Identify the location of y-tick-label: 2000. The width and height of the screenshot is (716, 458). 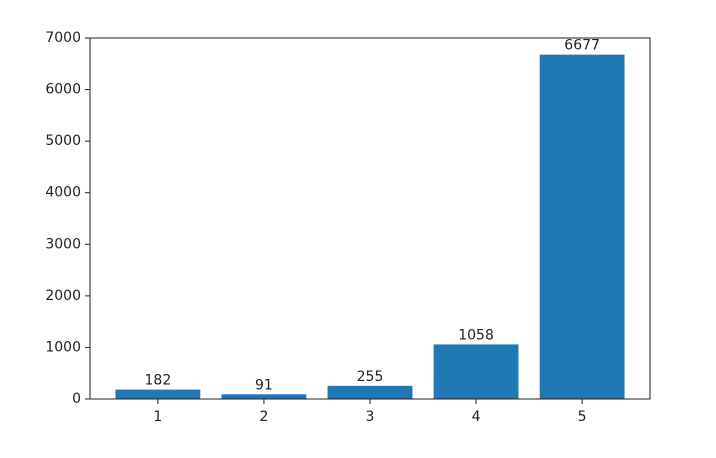
(63, 296).